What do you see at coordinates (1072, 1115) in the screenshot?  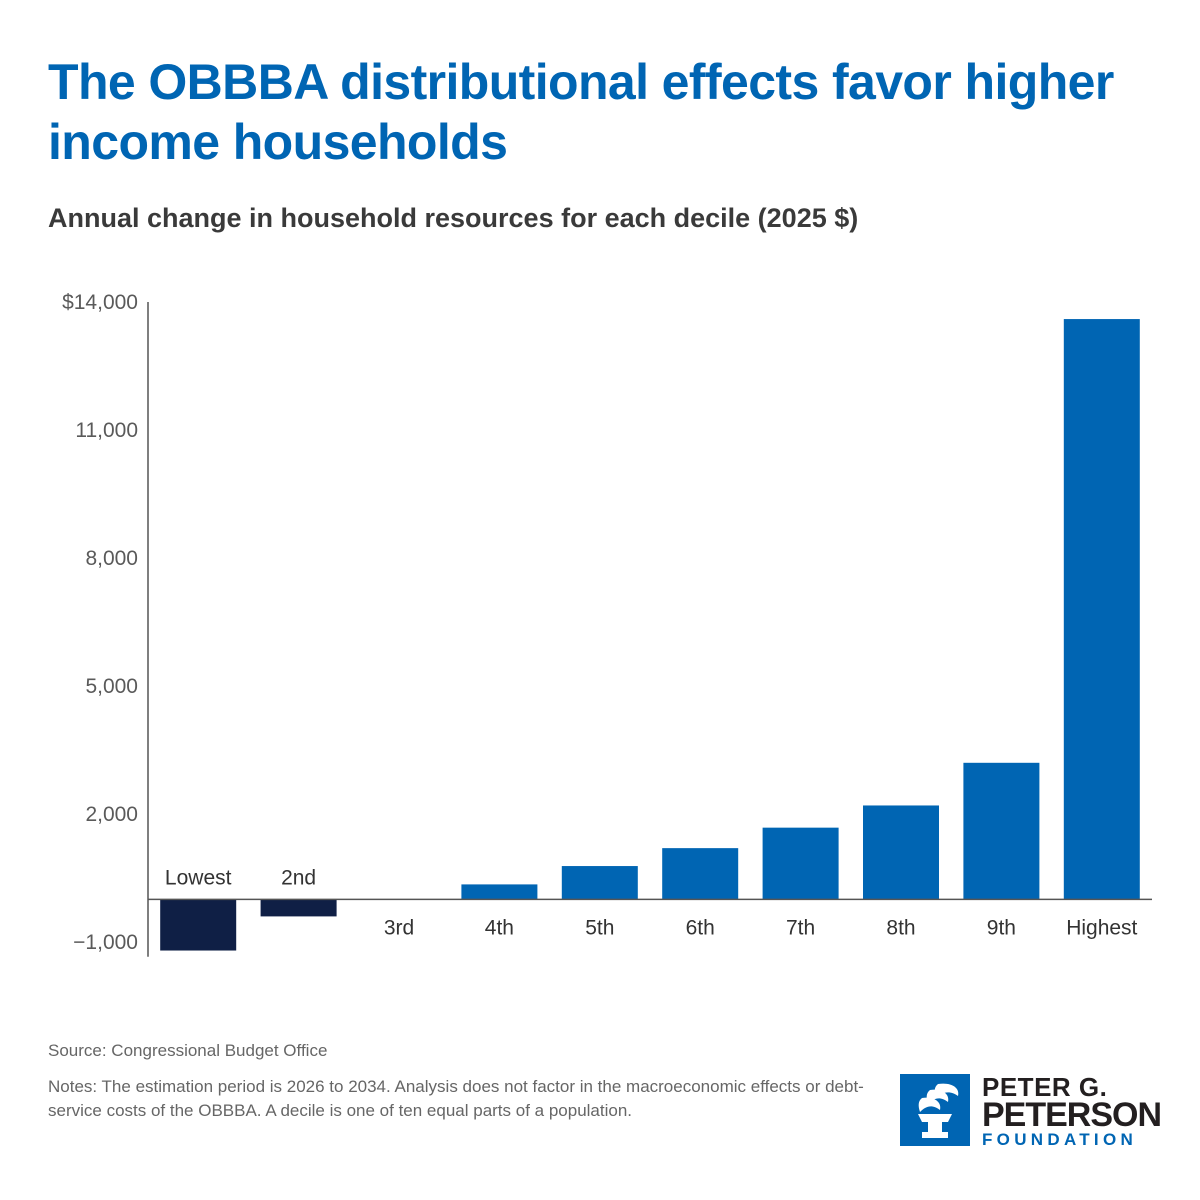 I see `logo-line-peterson: PETERSON` at bounding box center [1072, 1115].